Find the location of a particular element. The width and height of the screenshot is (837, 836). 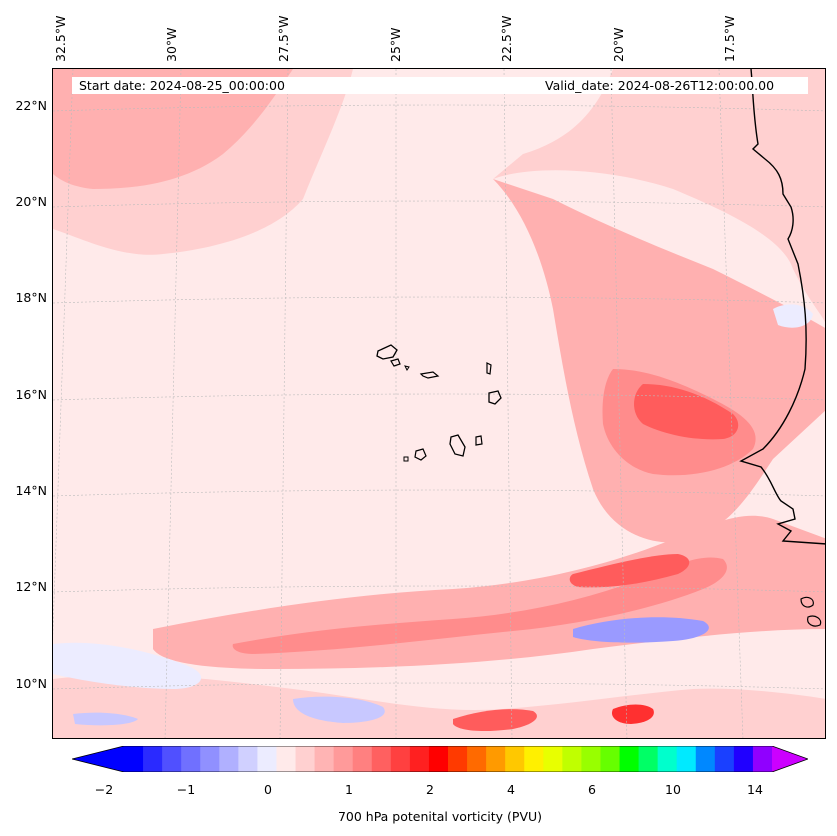

lon-label: 32.5°W is located at coordinates (60, 38).